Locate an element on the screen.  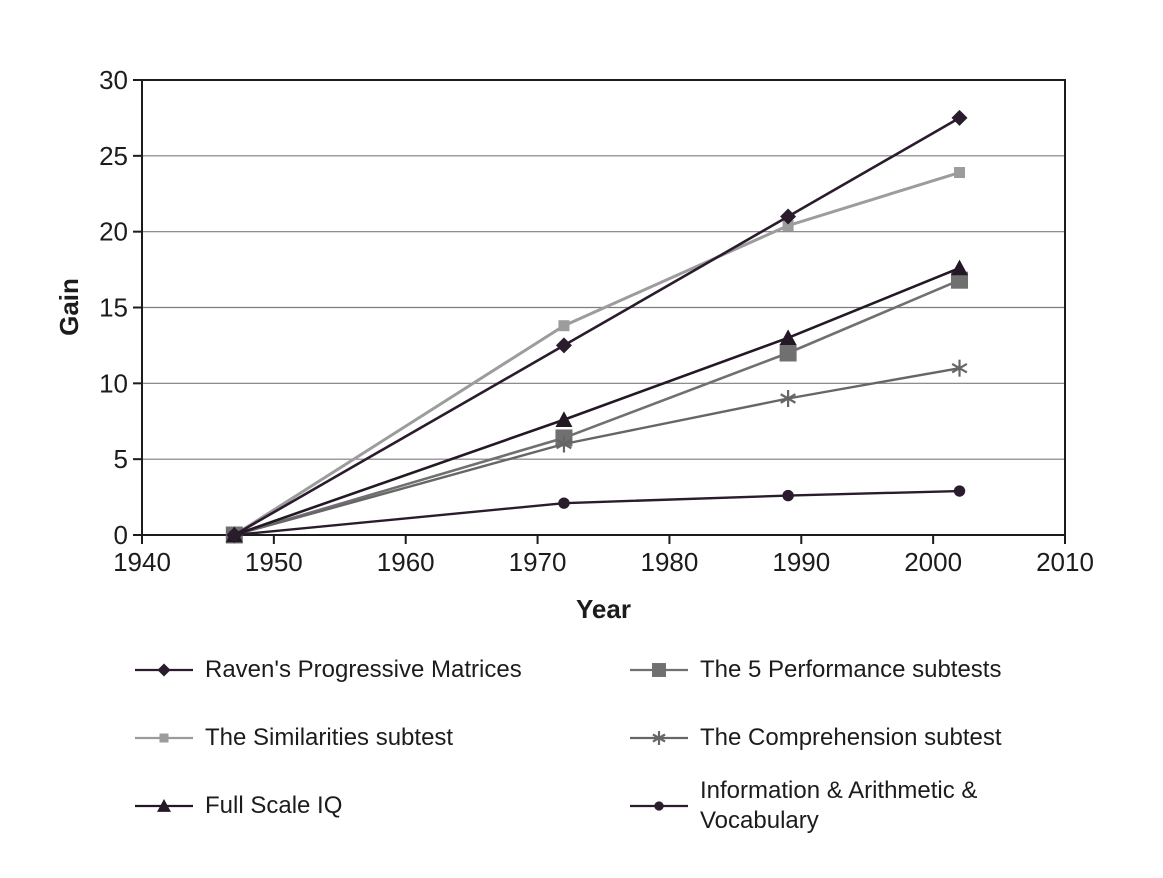
svg-text: 5 is located at coordinates (121, 459).